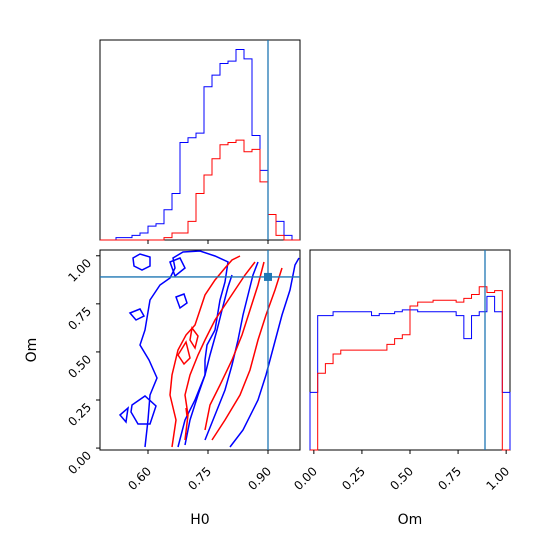 This screenshot has height=550, width=550. I want to click on h0-marginal-panel, so click(200, 141).